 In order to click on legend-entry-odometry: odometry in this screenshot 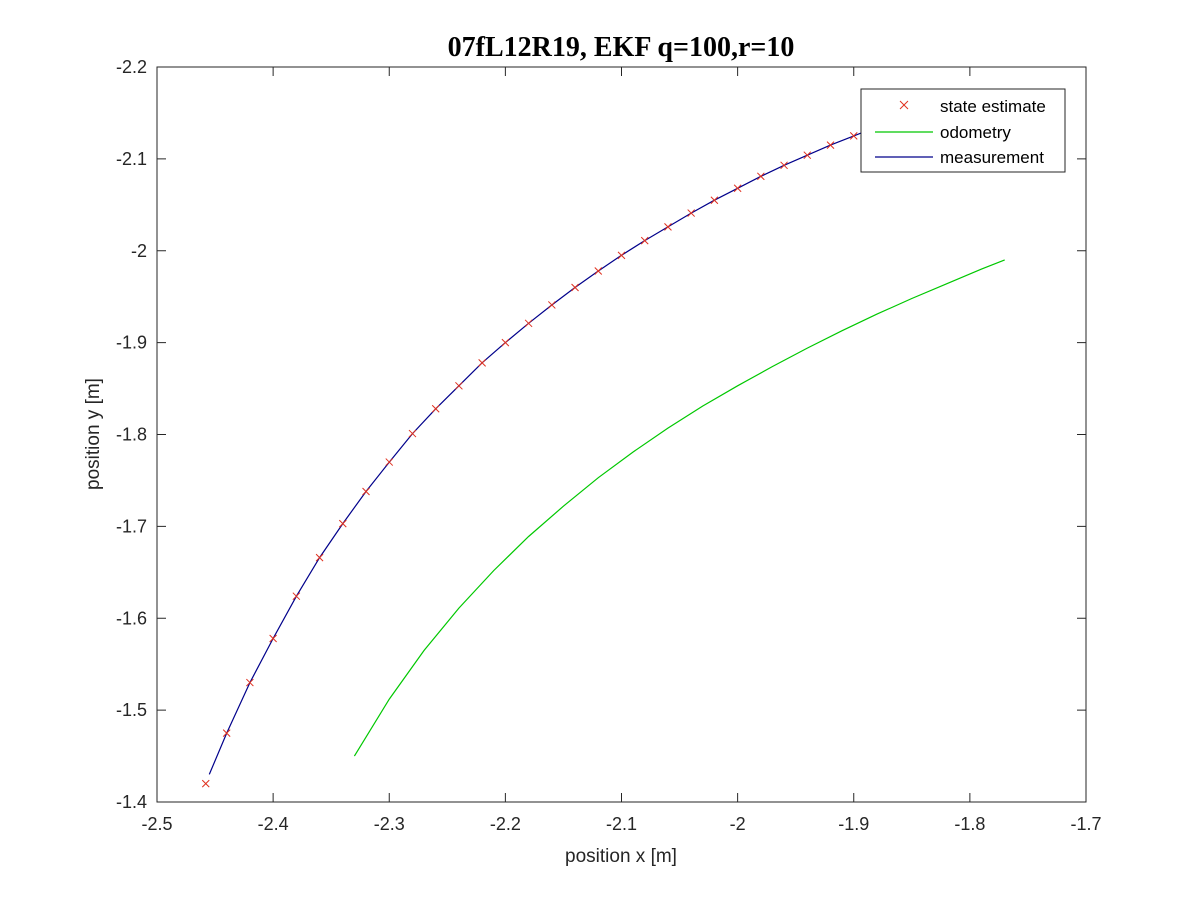, I will do `click(943, 132)`.